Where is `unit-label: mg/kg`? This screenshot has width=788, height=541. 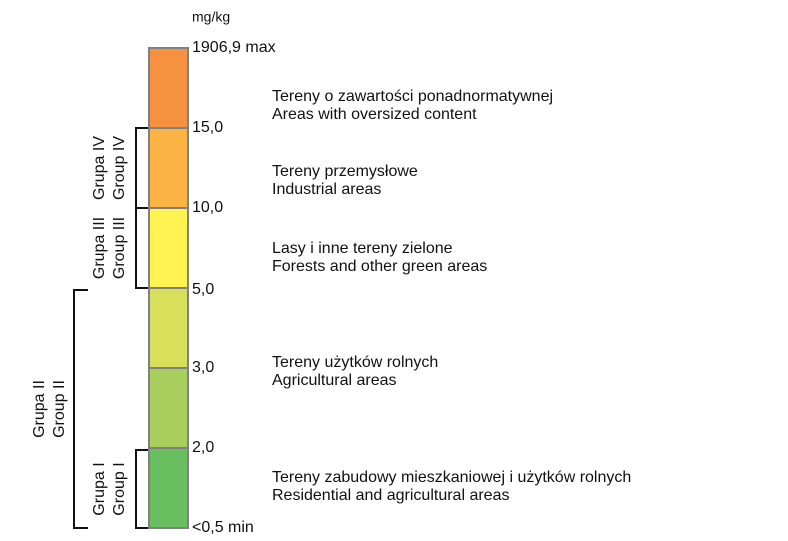
unit-label: mg/kg is located at coordinates (211, 17).